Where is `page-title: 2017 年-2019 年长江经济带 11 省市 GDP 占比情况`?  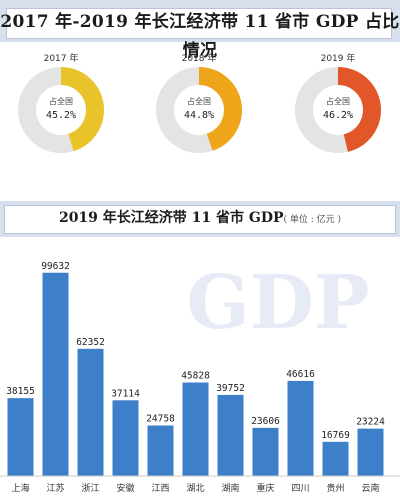
page-title: 2017 年-2019 年长江经济带 11 省市 GDP 占比情况 is located at coordinates (200, 36).